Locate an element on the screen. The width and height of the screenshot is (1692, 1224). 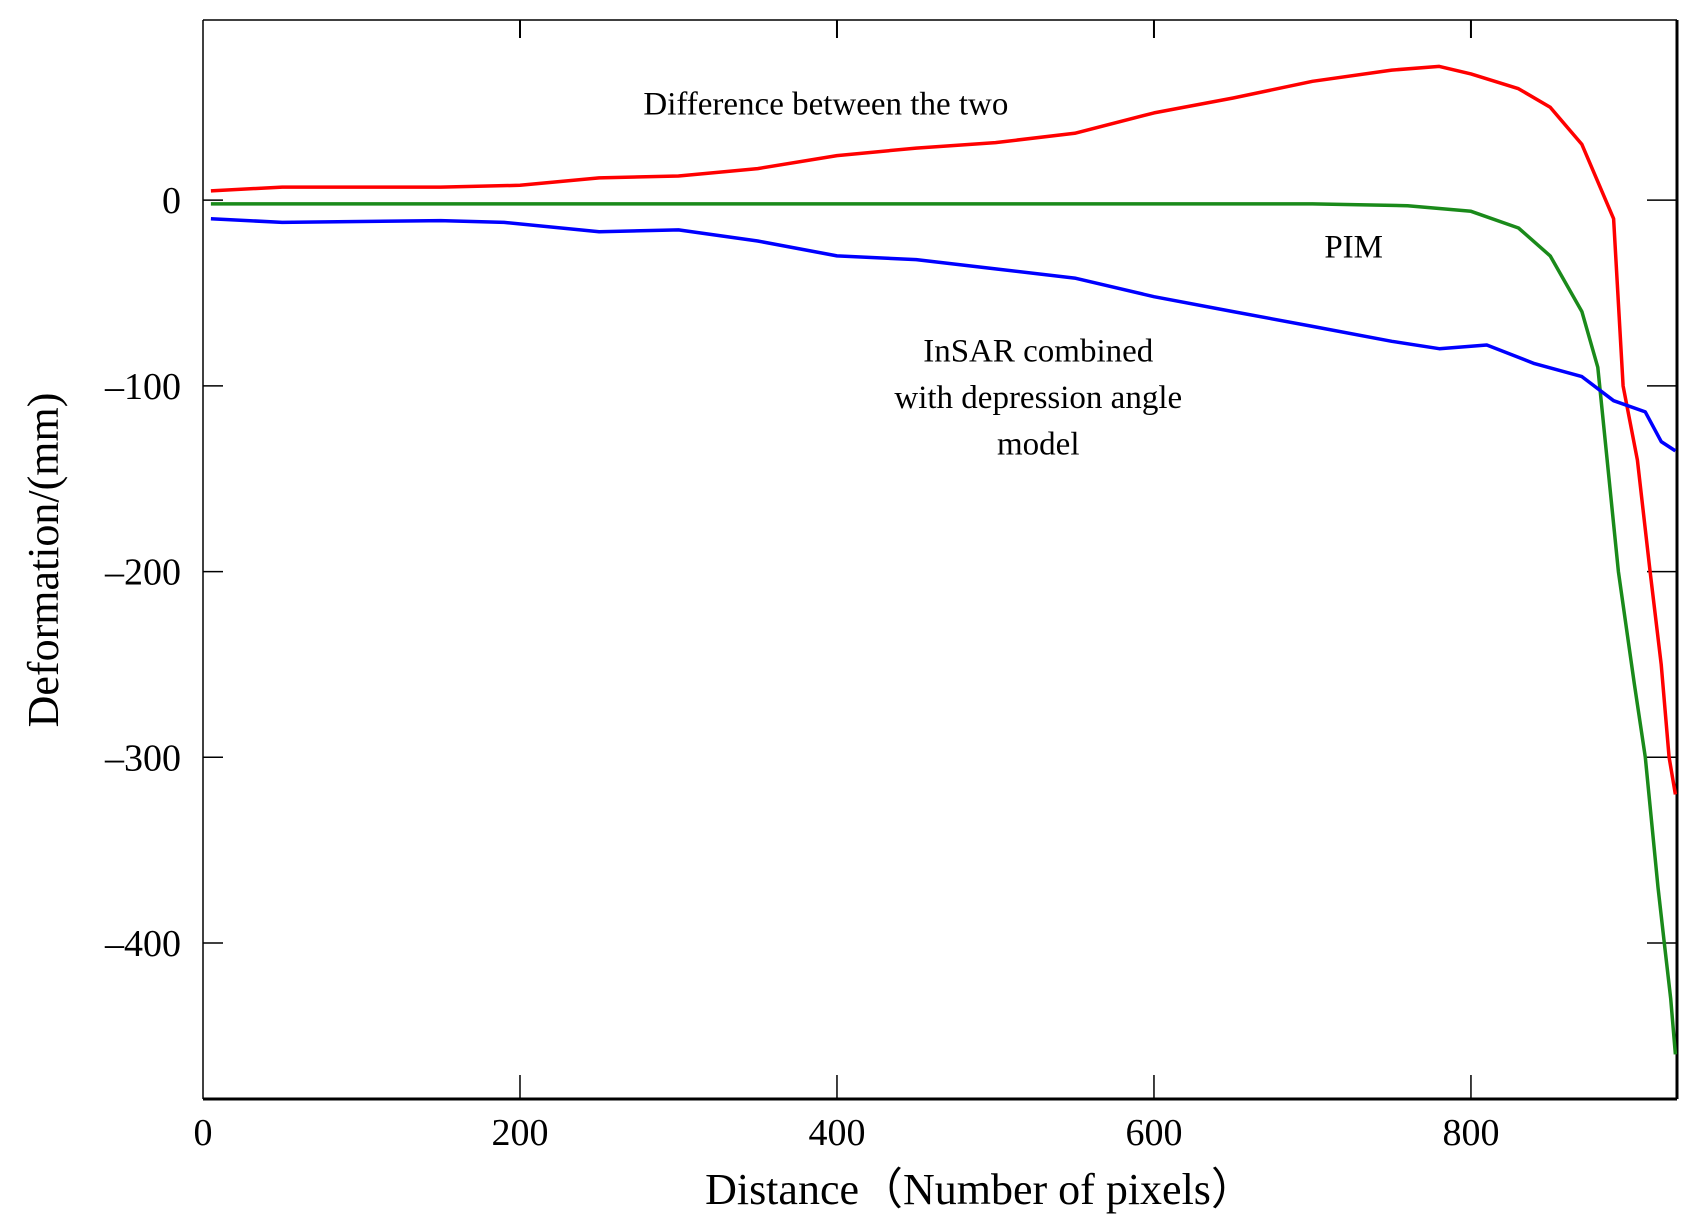
y-tick-label: 0 is located at coordinates (171, 201).